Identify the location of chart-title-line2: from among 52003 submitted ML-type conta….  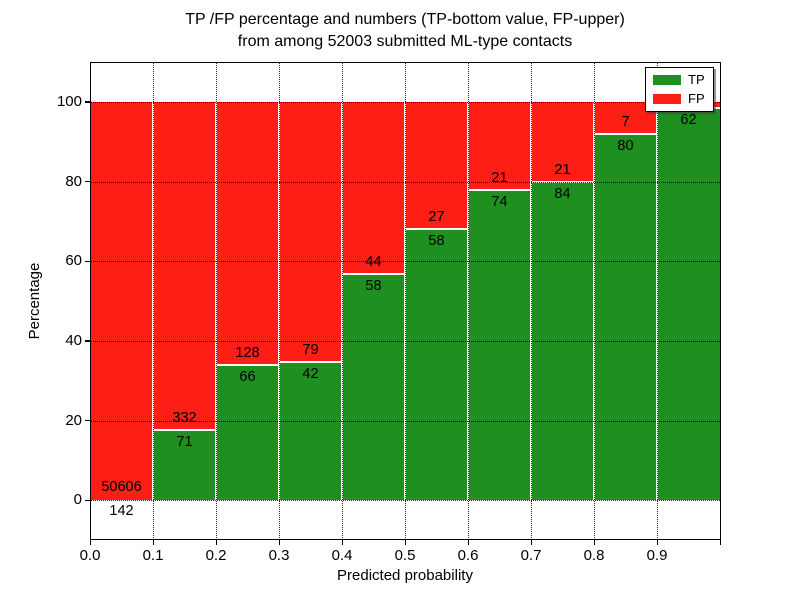
(405, 41).